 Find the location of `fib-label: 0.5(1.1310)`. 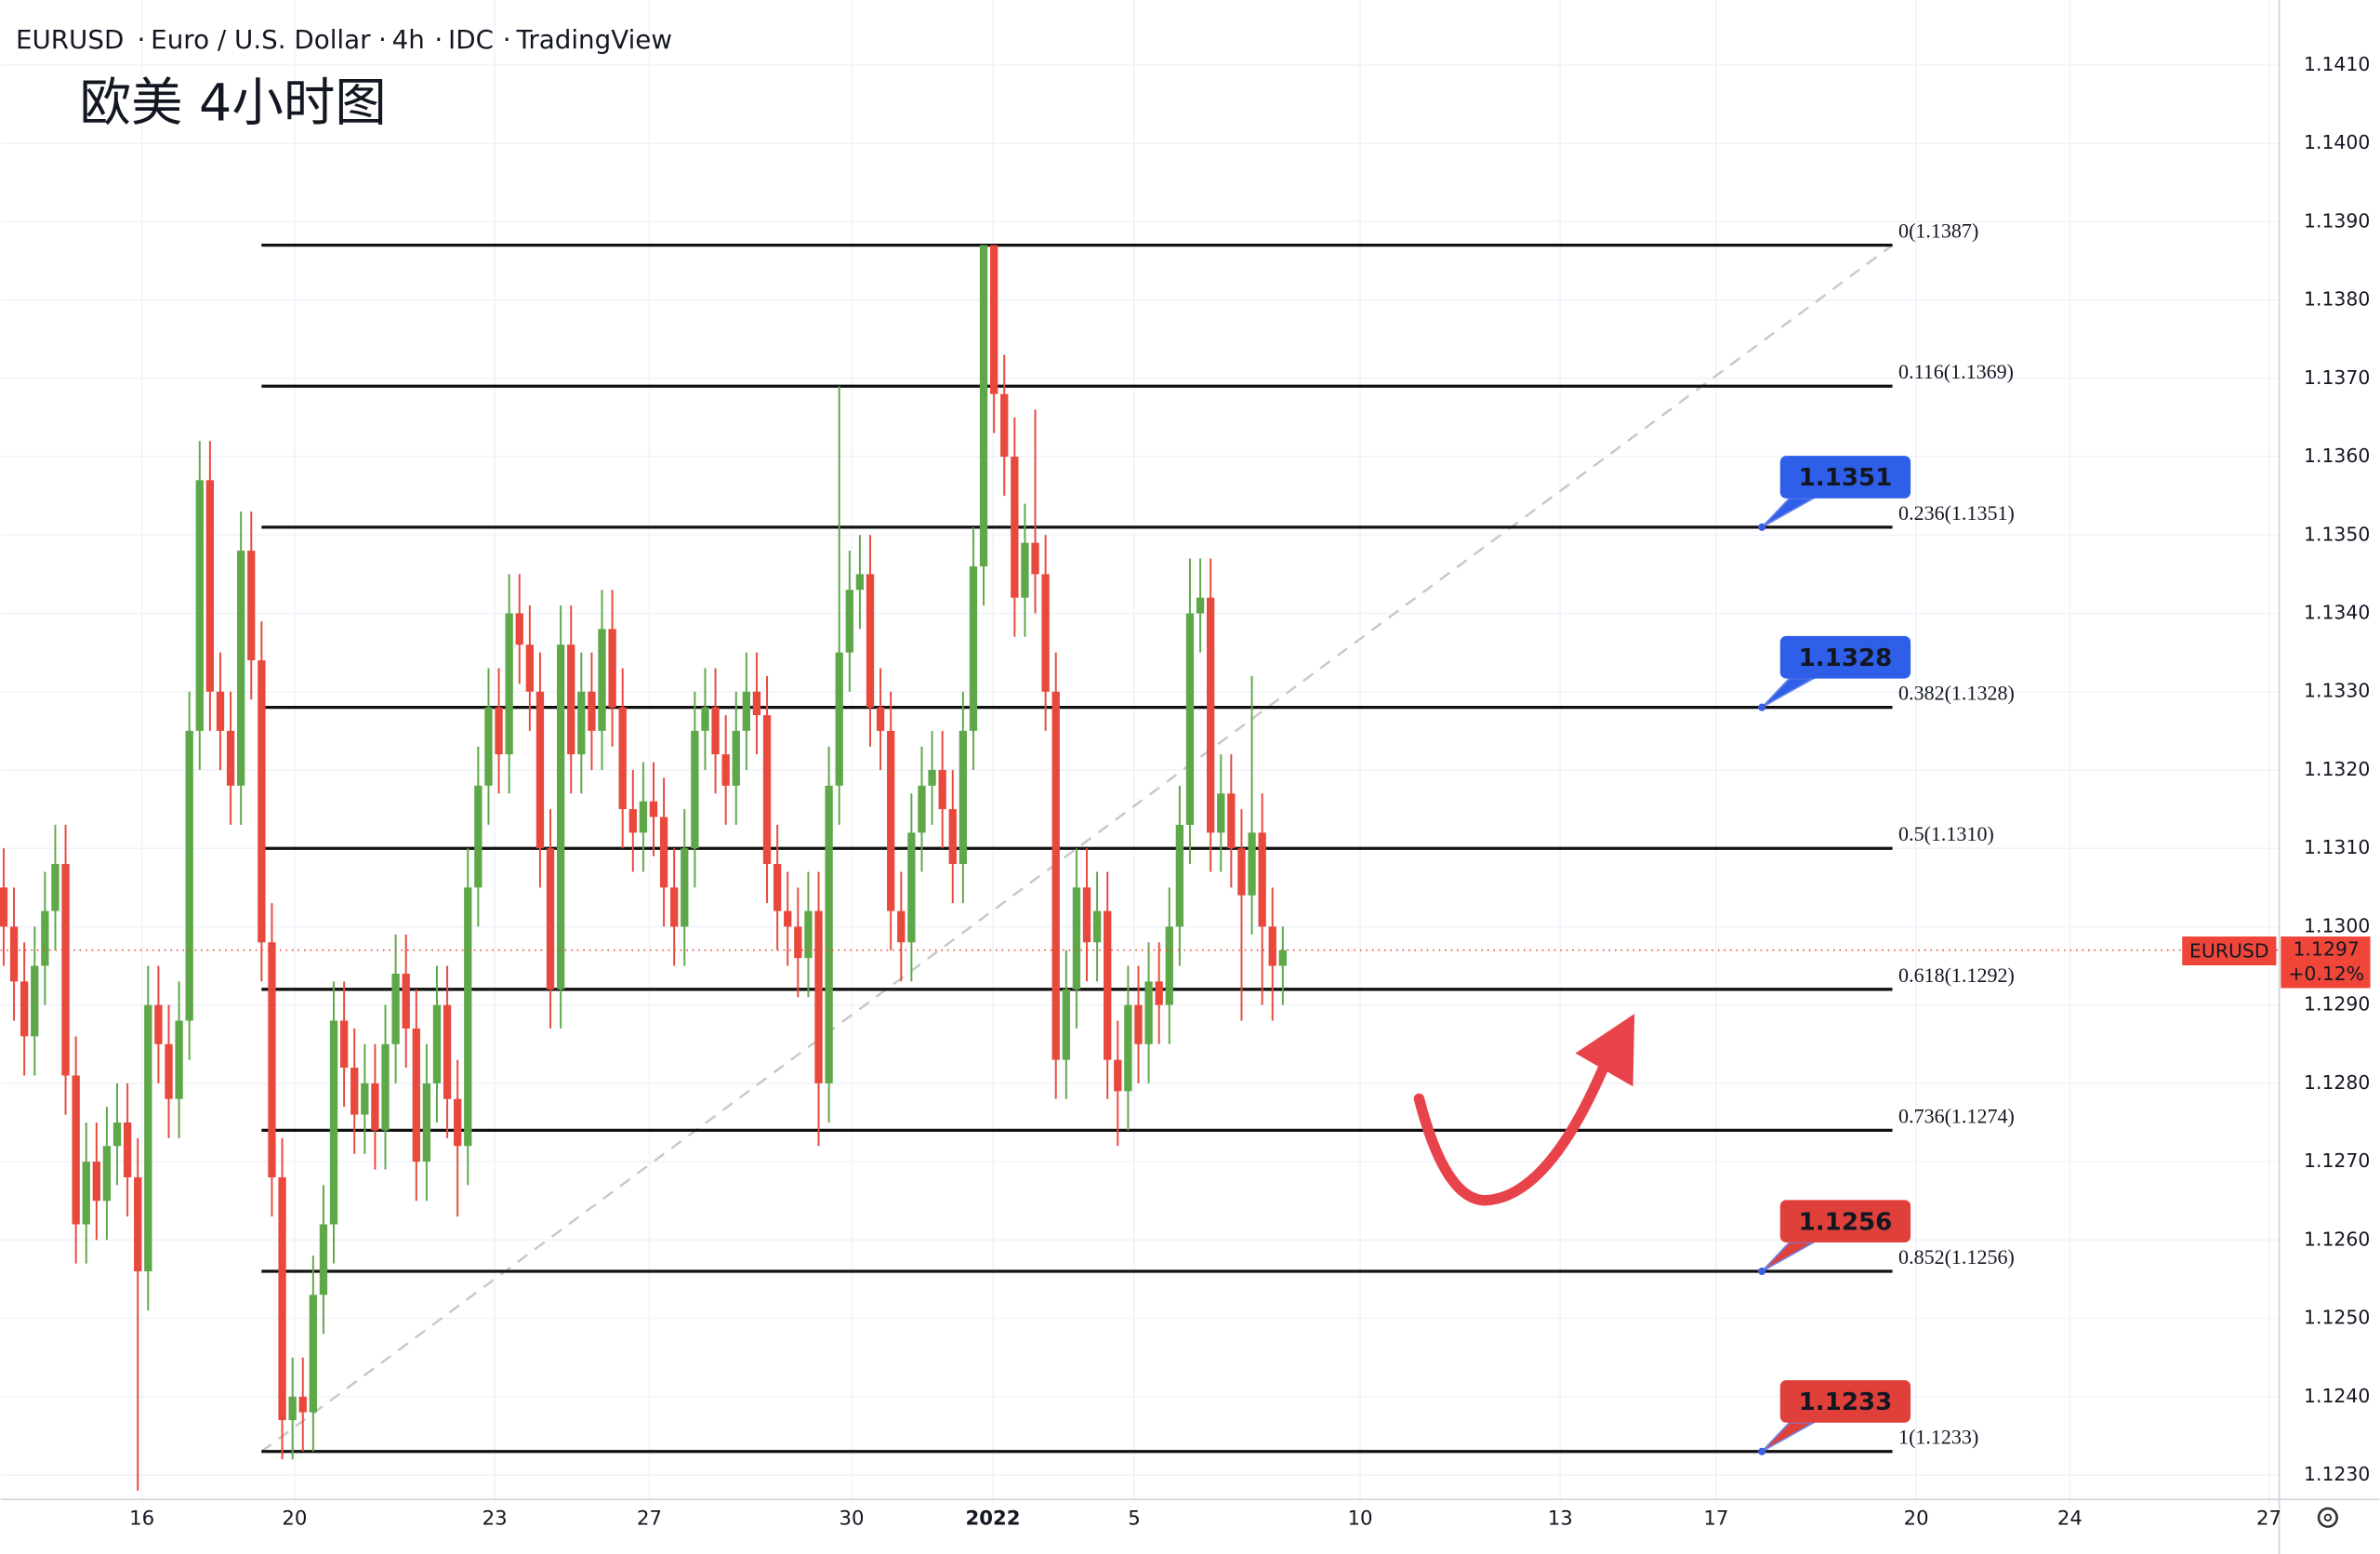

fib-label: 0.5(1.1310) is located at coordinates (1946, 833).